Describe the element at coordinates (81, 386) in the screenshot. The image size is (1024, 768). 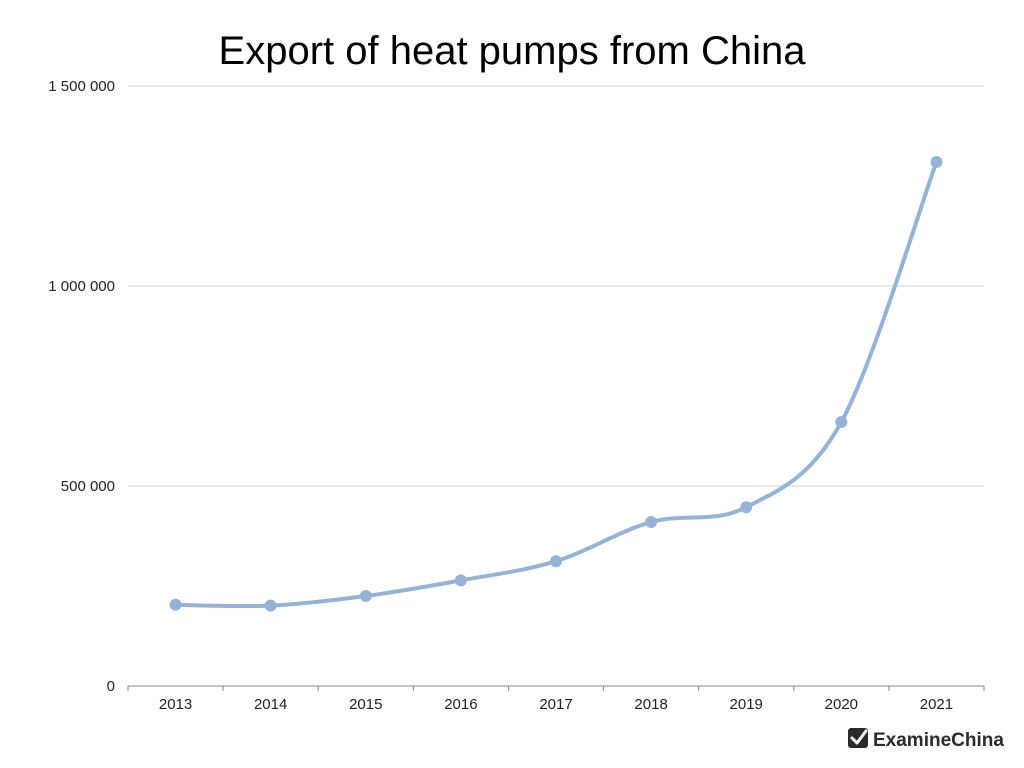
I see `y-axis-ticks: 0 500 000 1 000 000 1 500 000` at that location.